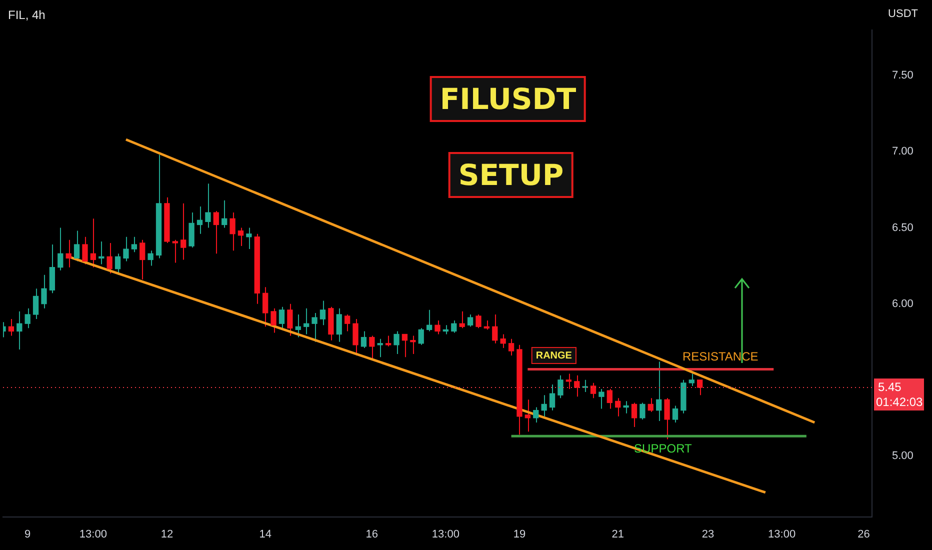  Describe the element at coordinates (903, 304) in the screenshot. I see `y-tick-label: 6.00` at that location.